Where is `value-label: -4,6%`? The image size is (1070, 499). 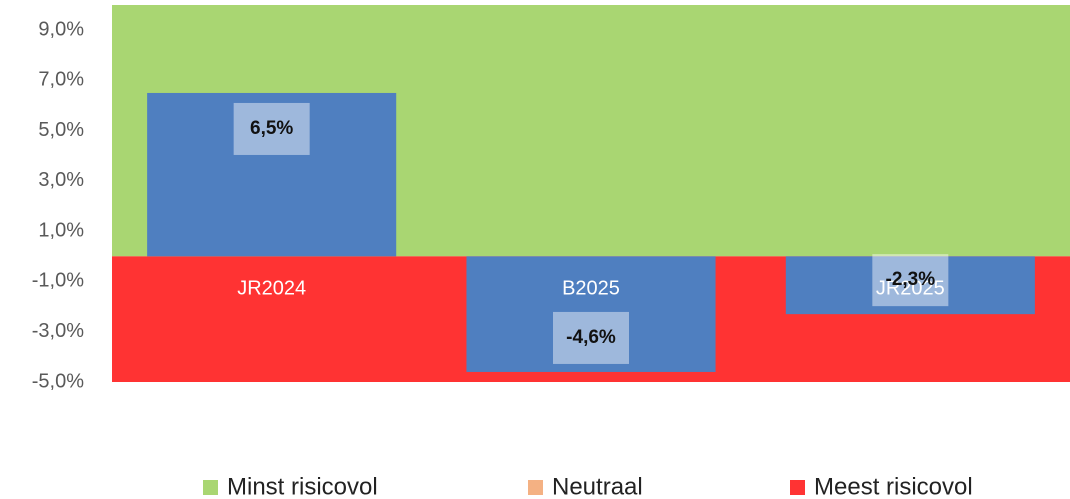 value-label: -4,6% is located at coordinates (591, 337).